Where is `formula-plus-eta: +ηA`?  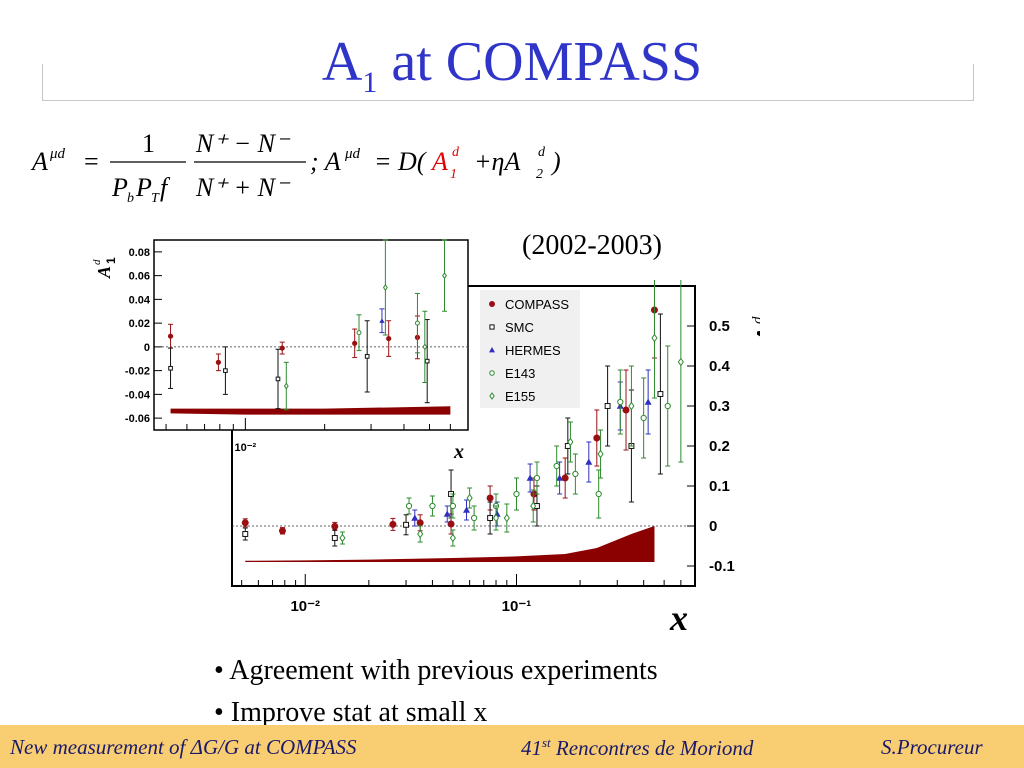 formula-plus-eta: +ηA is located at coordinates (497, 161).